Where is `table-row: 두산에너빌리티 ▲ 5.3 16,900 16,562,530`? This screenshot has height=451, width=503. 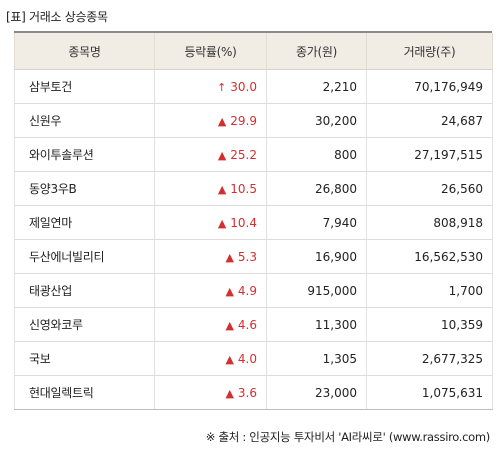 table-row: 두산에너빌리티 ▲ 5.3 16,900 16,562,530 is located at coordinates (253, 256).